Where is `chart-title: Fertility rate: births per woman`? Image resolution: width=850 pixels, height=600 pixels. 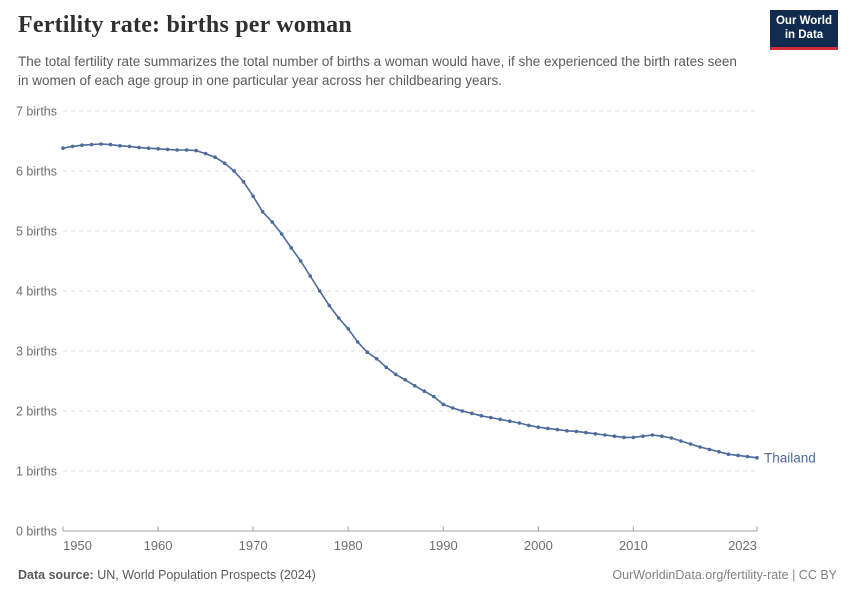 chart-title: Fertility rate: births per woman is located at coordinates (185, 25).